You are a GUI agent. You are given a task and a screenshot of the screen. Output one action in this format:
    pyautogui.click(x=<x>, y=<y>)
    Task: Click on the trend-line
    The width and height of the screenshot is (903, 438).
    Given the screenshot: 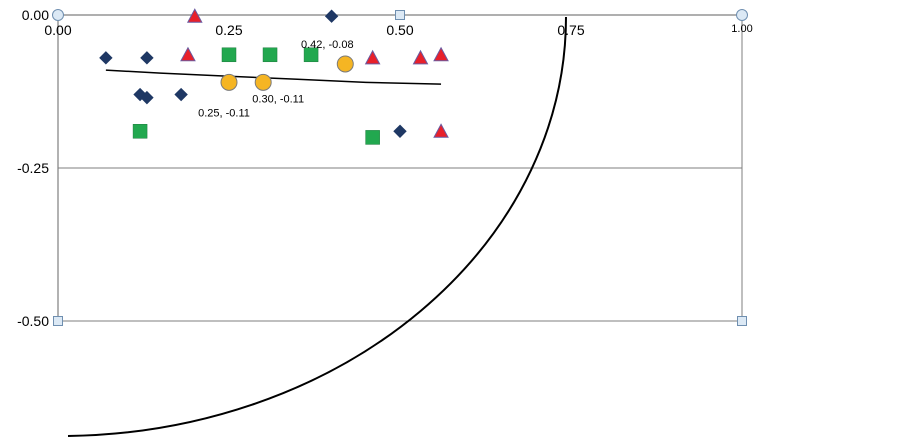 What is the action you would take?
    pyautogui.click(x=273, y=77)
    